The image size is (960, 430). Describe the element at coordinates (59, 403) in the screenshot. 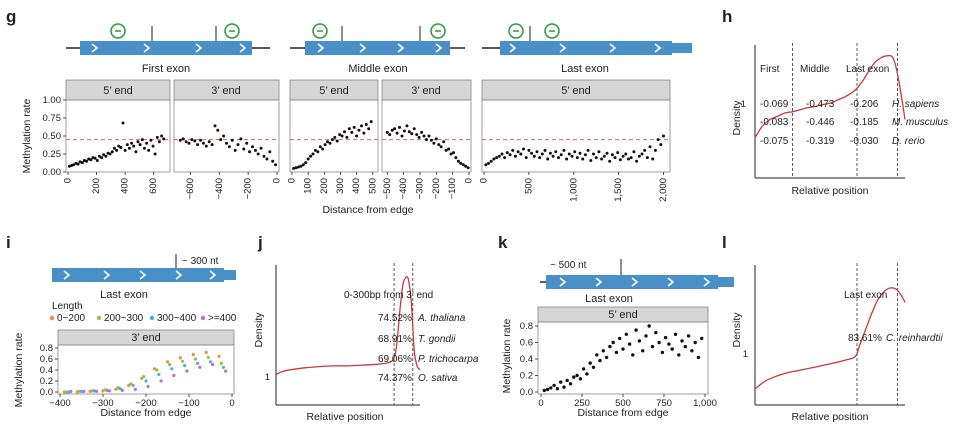

I see `i-xtick-label: −400` at that location.